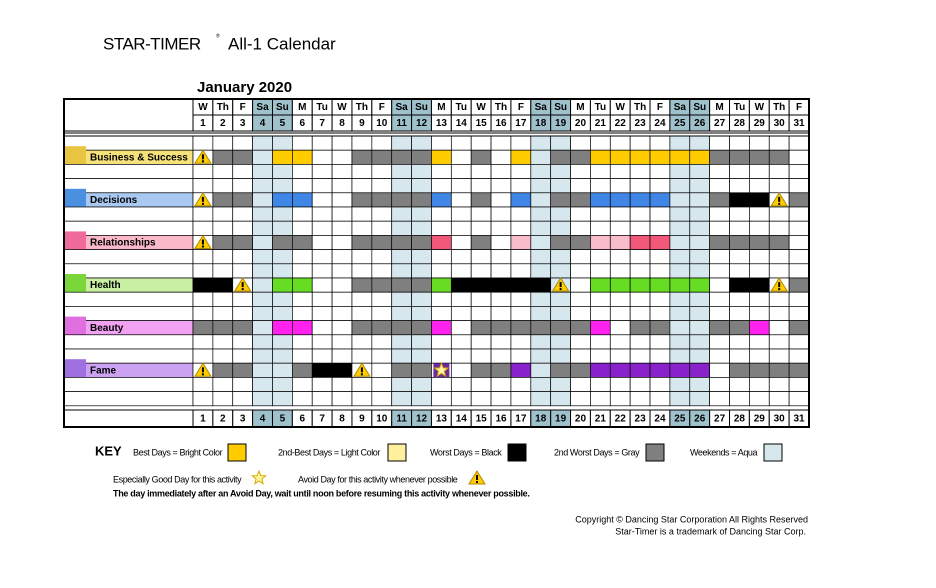 This screenshot has height=588, width=936. Describe the element at coordinates (178, 452) in the screenshot. I see `key-text: Best Days = Bright Color` at that location.